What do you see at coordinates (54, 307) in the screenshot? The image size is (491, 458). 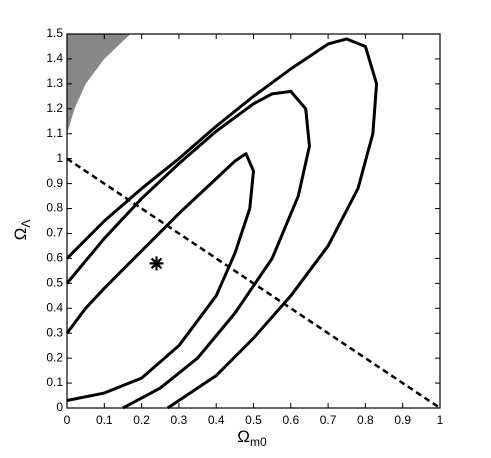 I see `y-tick-label: 0.4` at bounding box center [54, 307].